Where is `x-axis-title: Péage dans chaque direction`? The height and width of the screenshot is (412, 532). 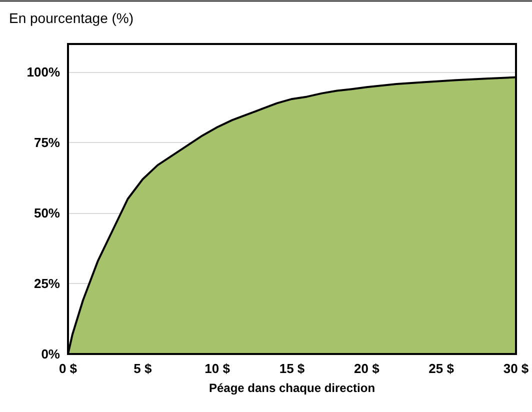
x-axis-title: Péage dans chaque direction is located at coordinates (292, 388).